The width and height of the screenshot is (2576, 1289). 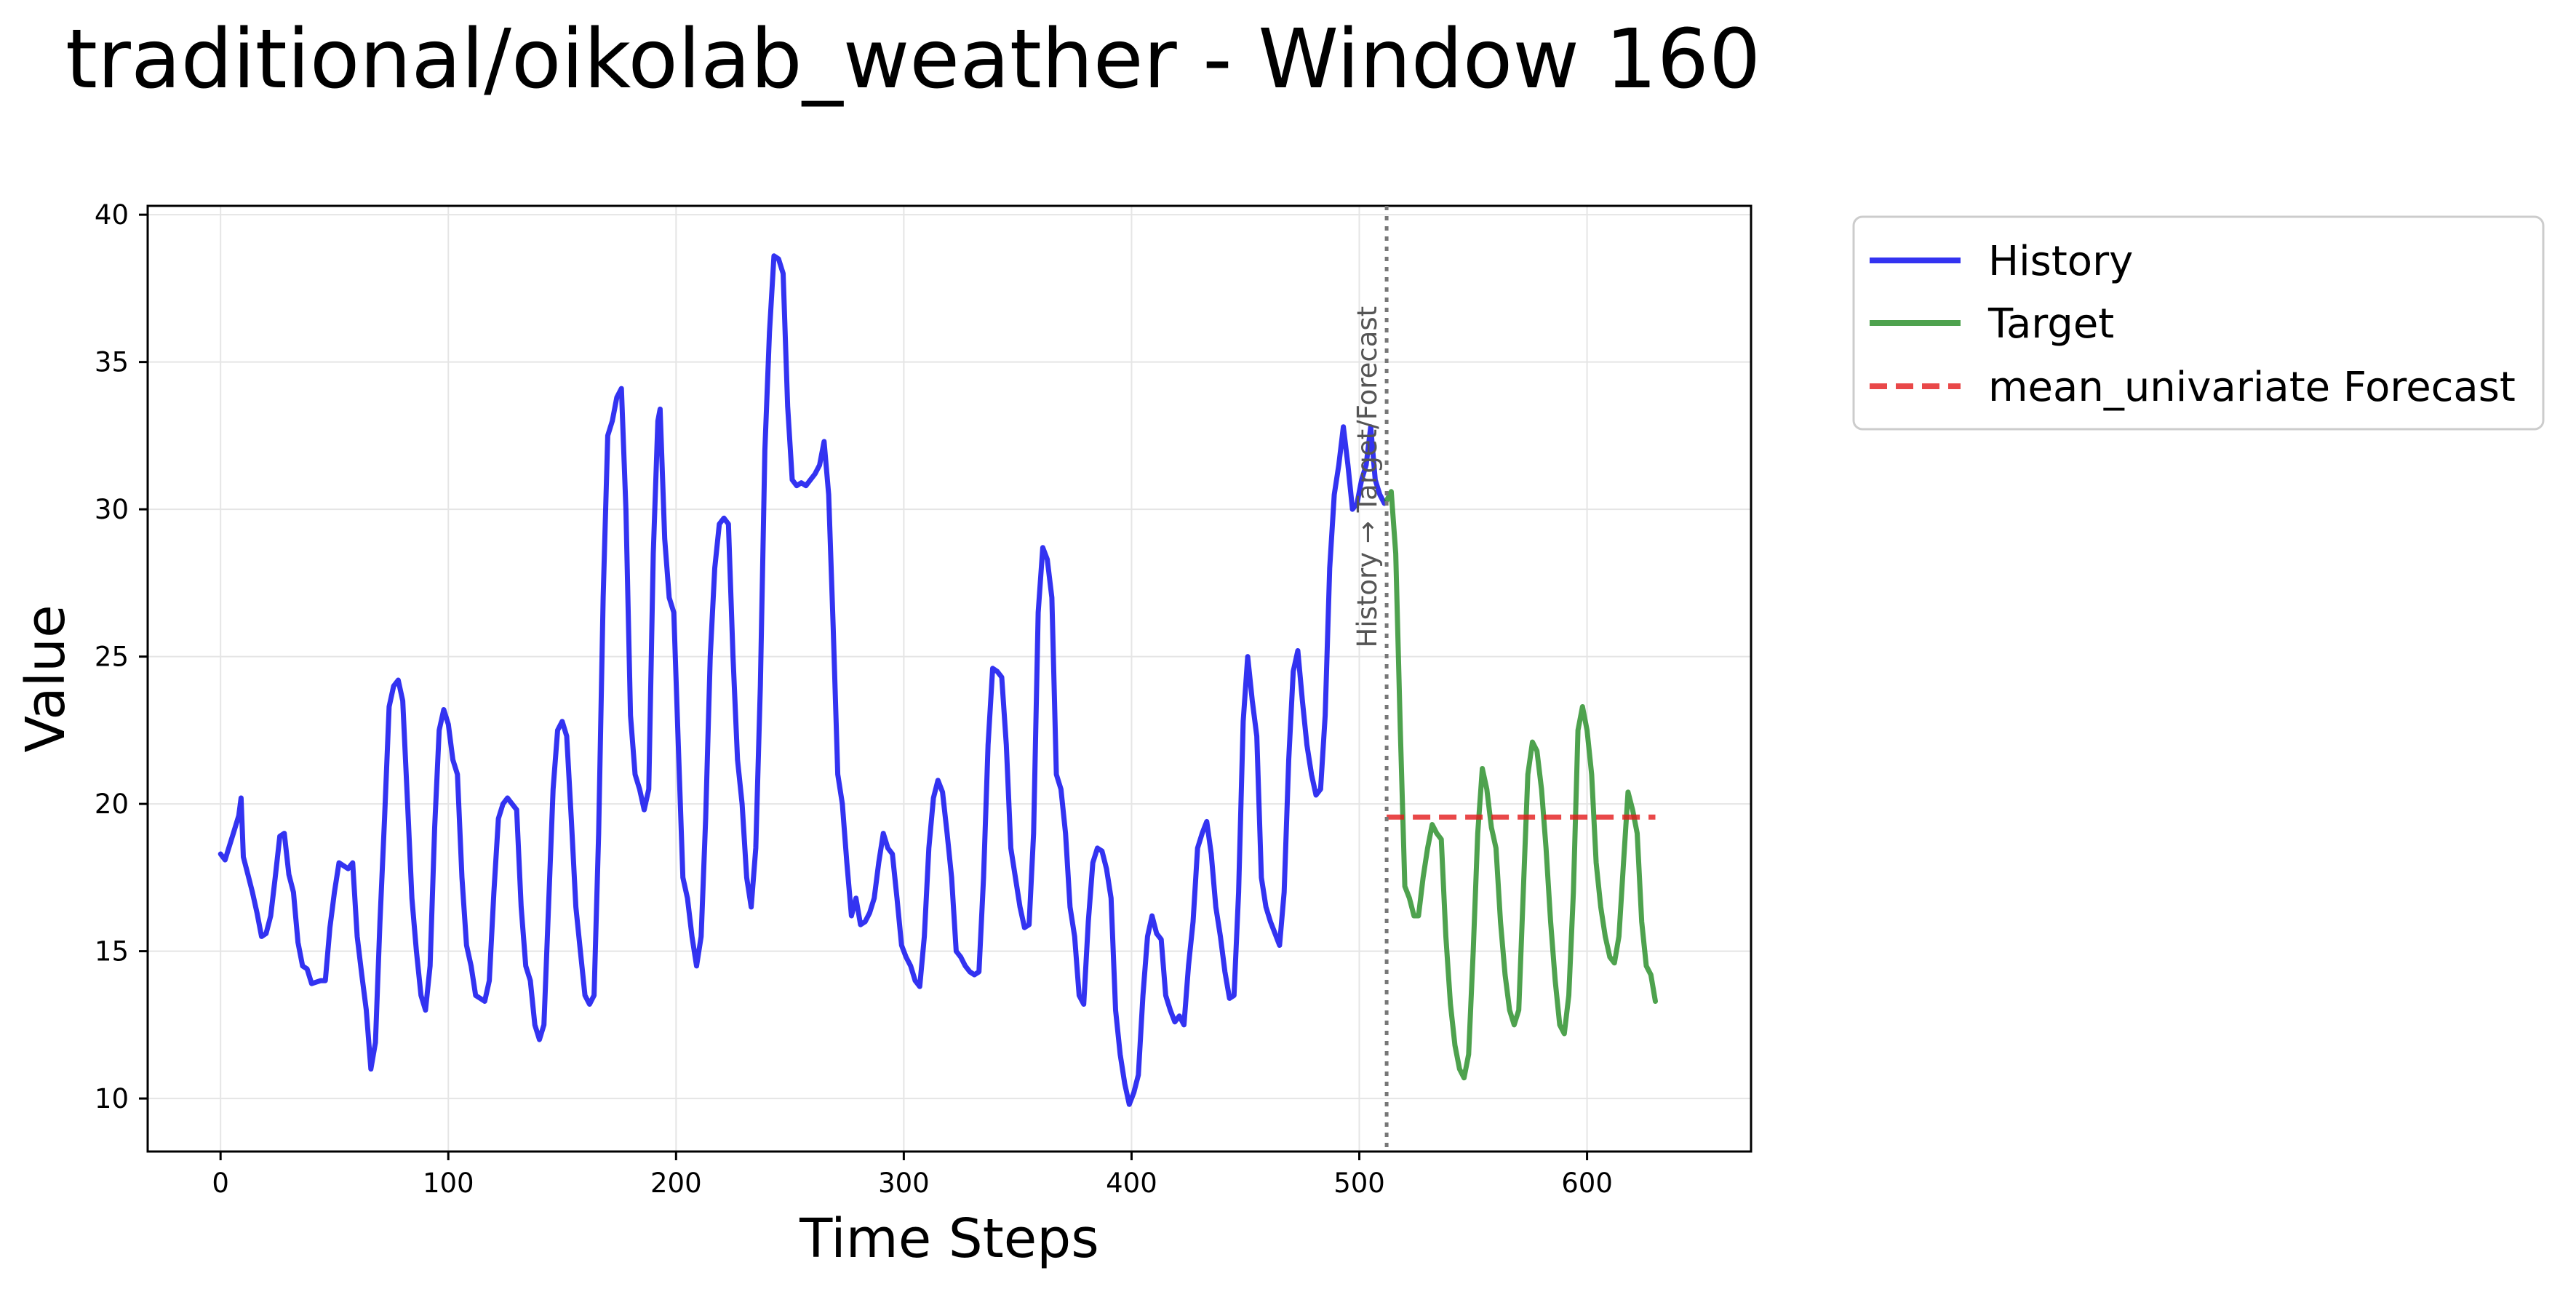 I want to click on series-line-target, so click(x=1521, y=785).